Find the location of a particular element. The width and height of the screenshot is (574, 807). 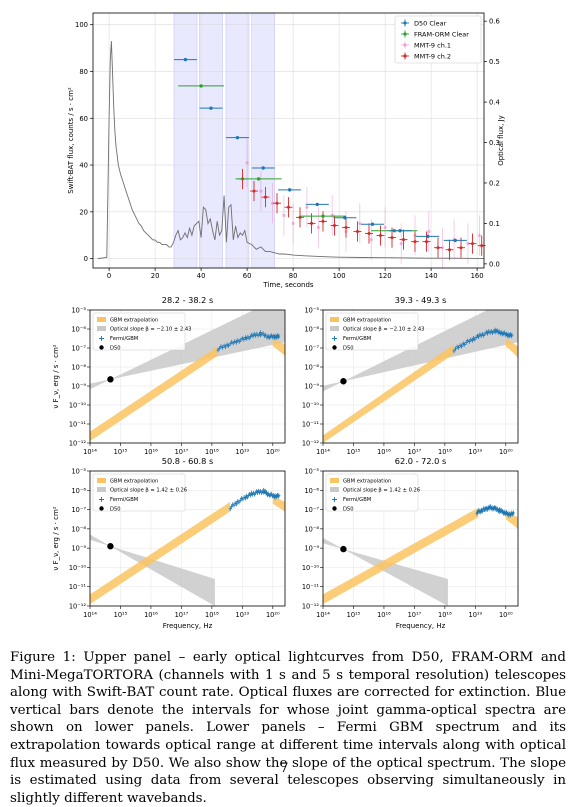

y-right-tick-label: 0.1 is located at coordinates (494, 224).